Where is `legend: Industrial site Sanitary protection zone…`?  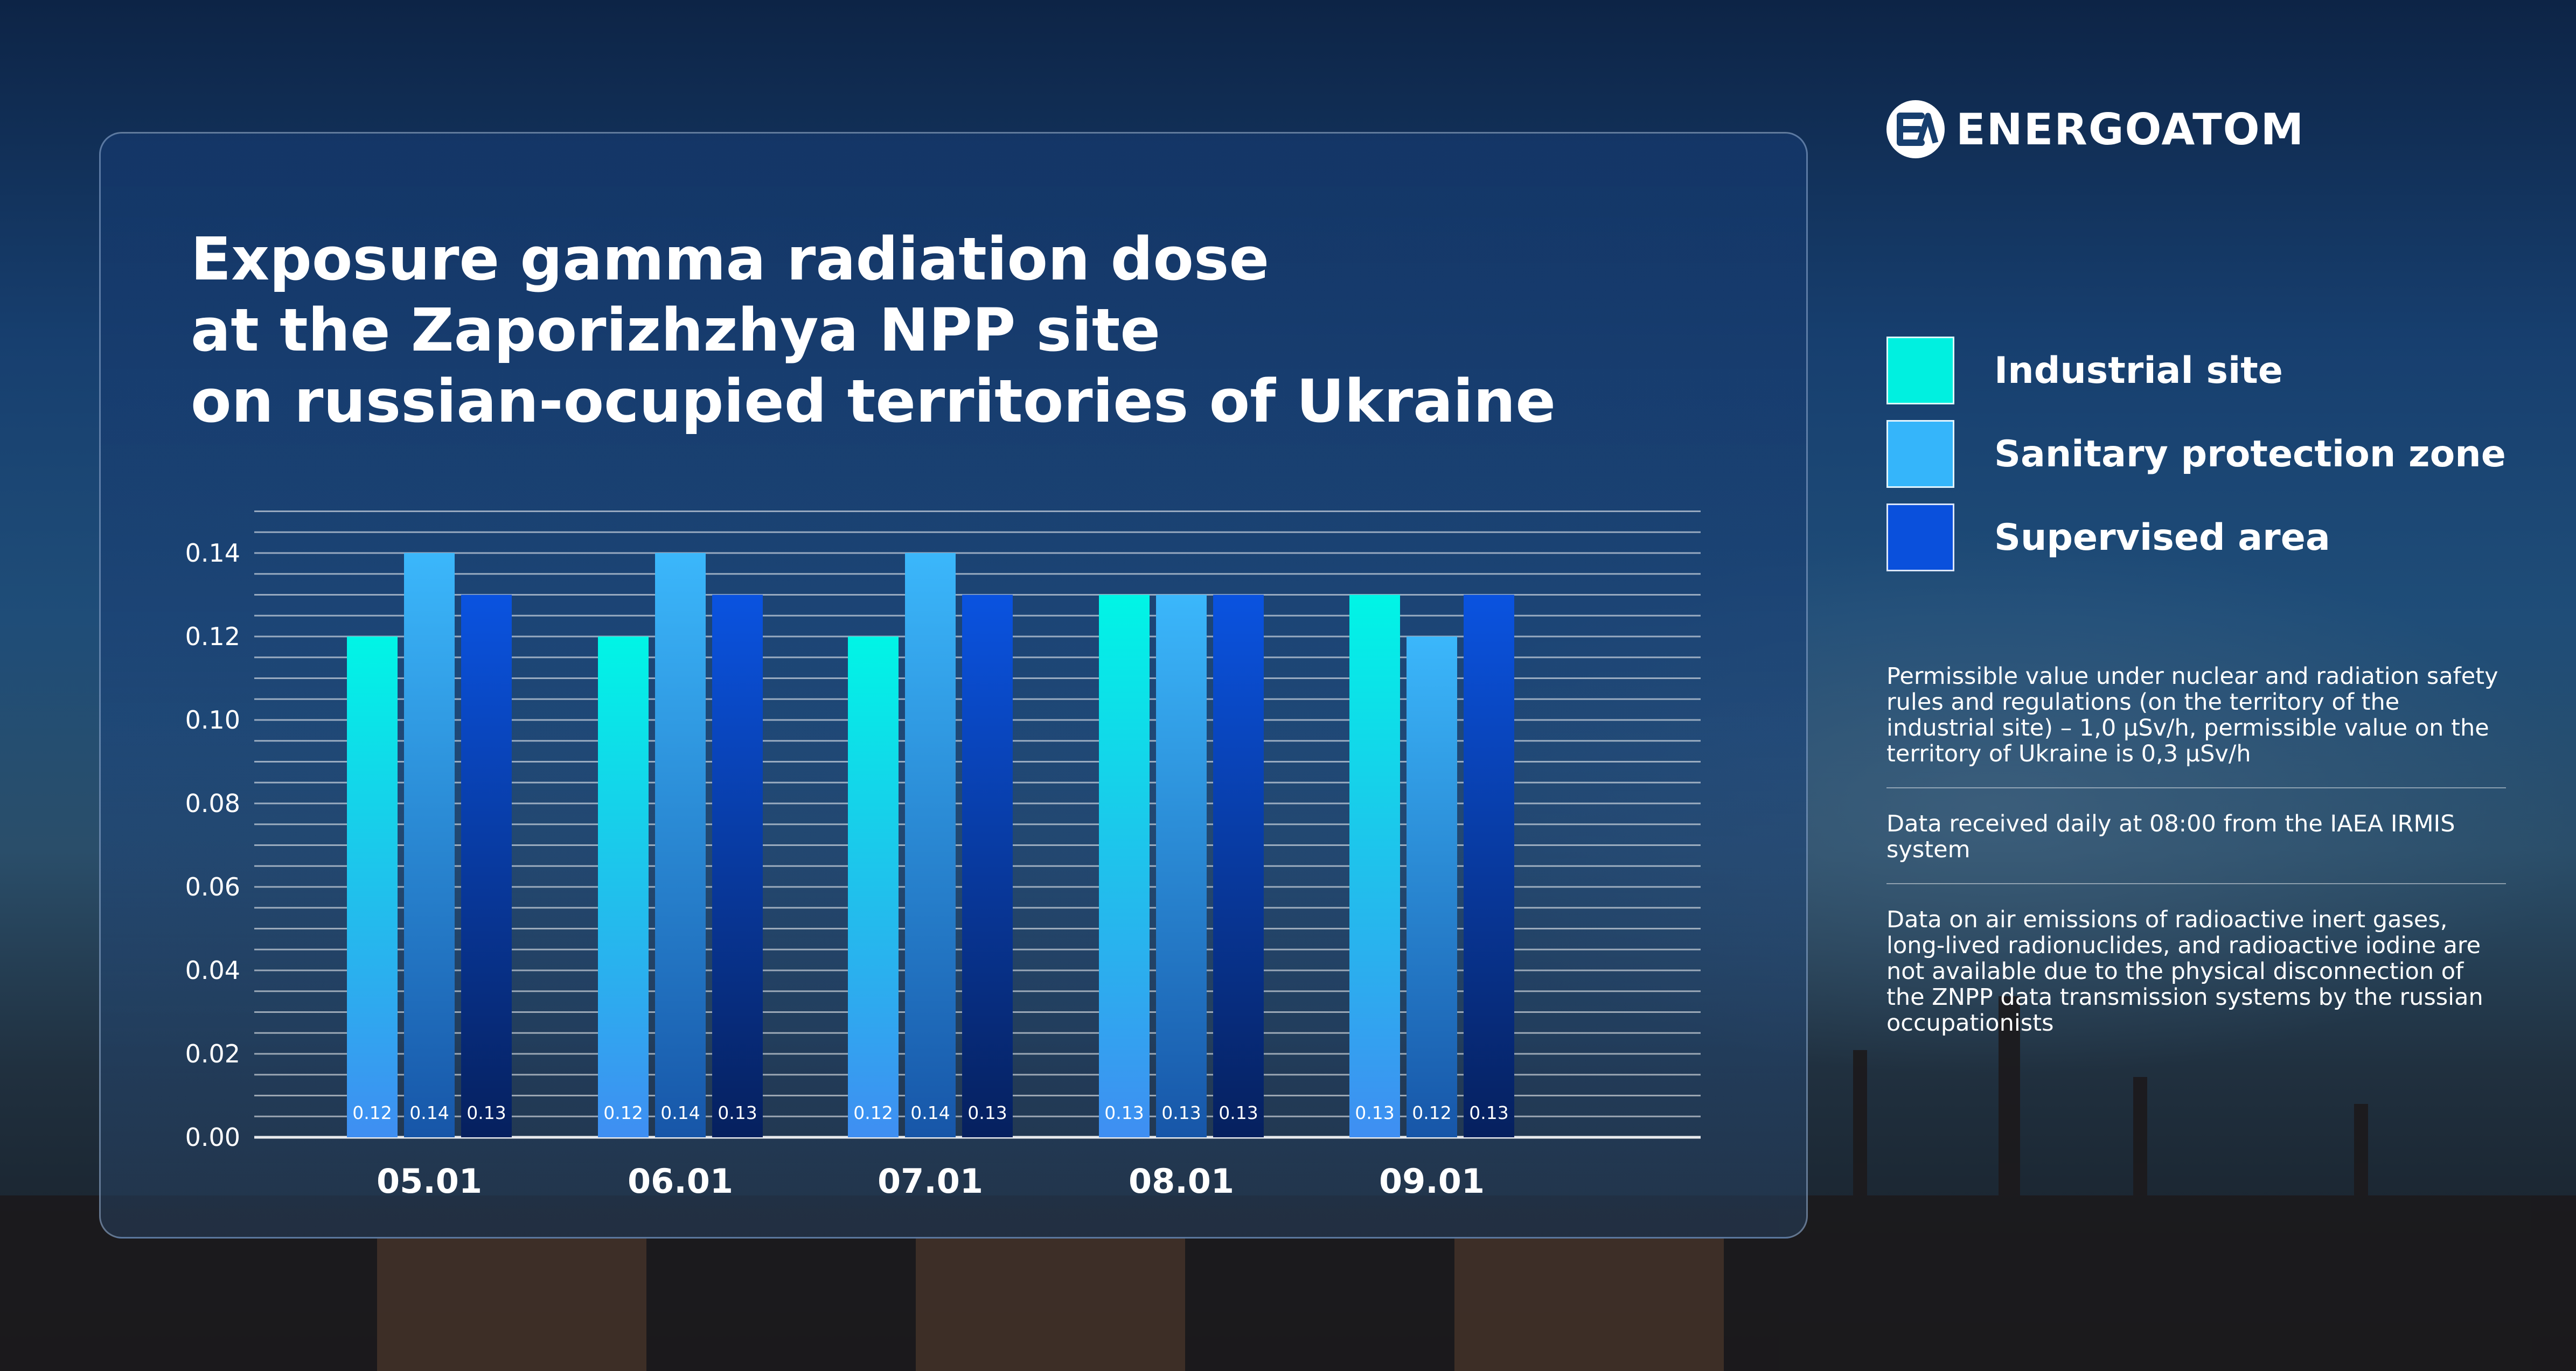
legend: Industrial site Sanitary protection zone… is located at coordinates (2196, 461).